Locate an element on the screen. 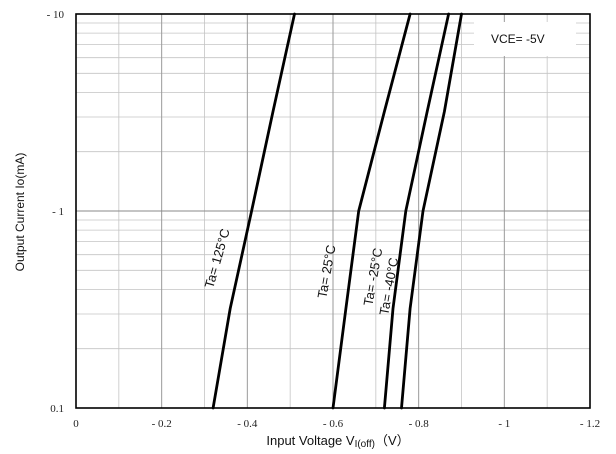 The width and height of the screenshot is (616, 454). y-axis-label: Output Current Io(mA) is located at coordinates (20, 212).